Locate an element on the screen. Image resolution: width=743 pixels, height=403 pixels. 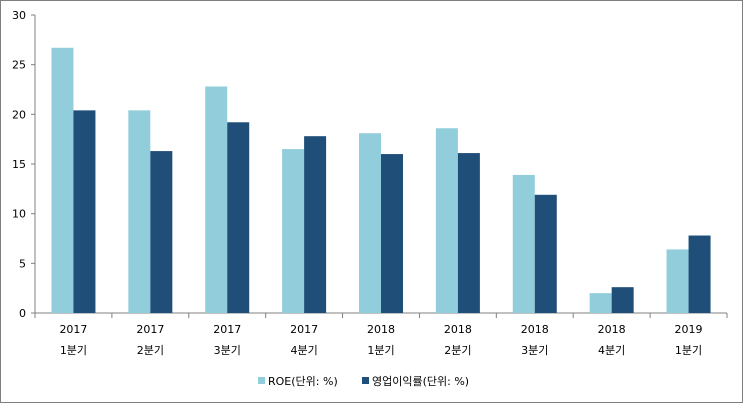
y-tick-label: 20 is located at coordinates (19, 114).